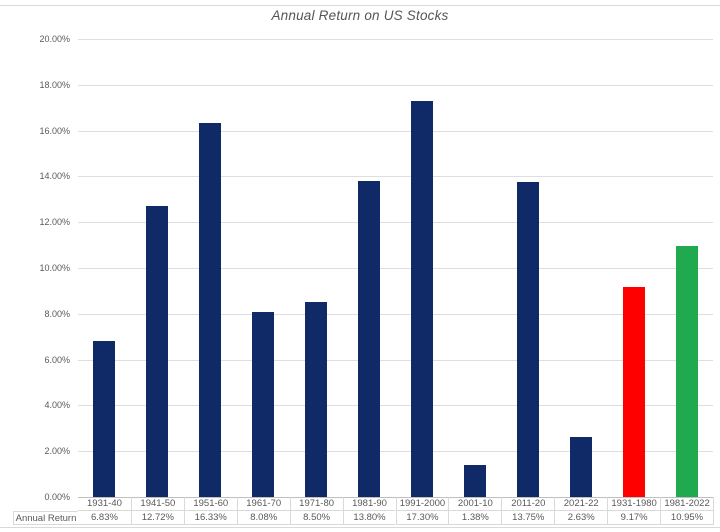  What do you see at coordinates (369, 504) in the screenshot?
I see `category-label: 1981-90` at bounding box center [369, 504].